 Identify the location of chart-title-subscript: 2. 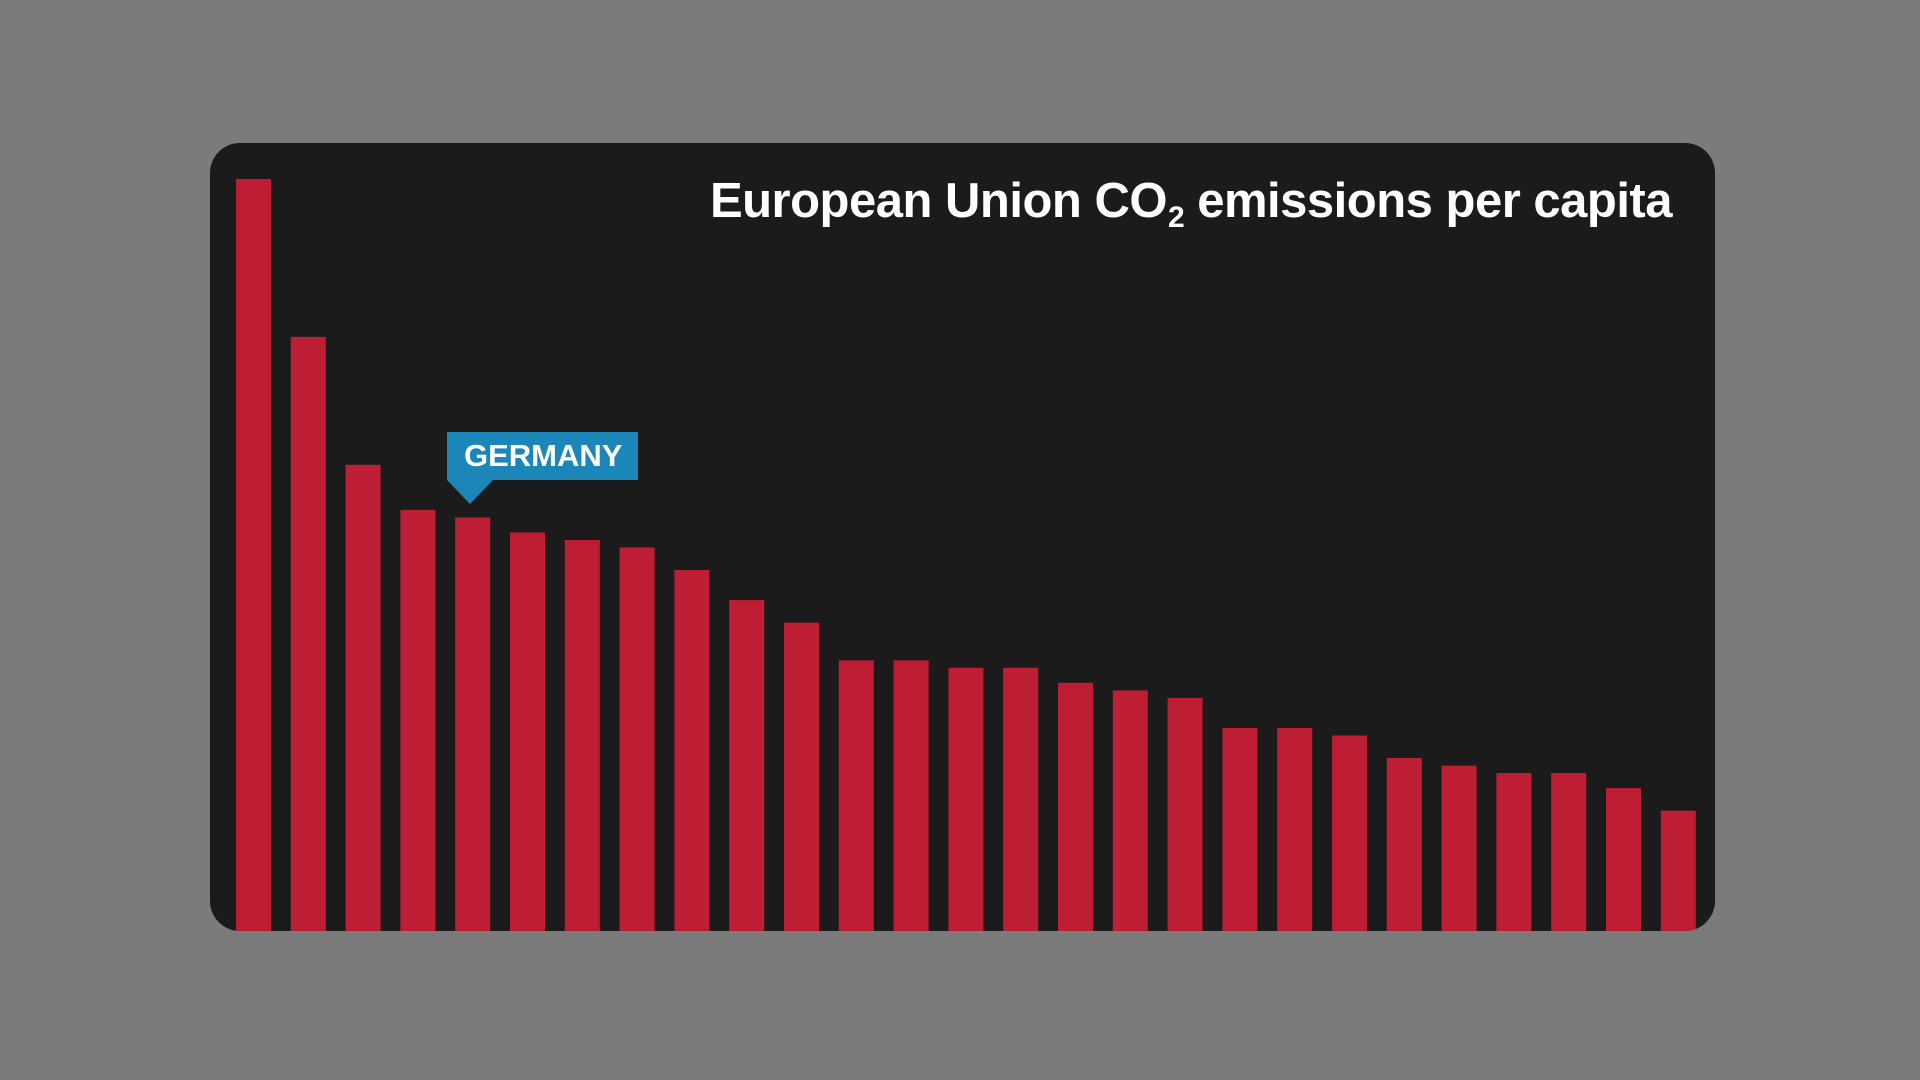
(1176, 217).